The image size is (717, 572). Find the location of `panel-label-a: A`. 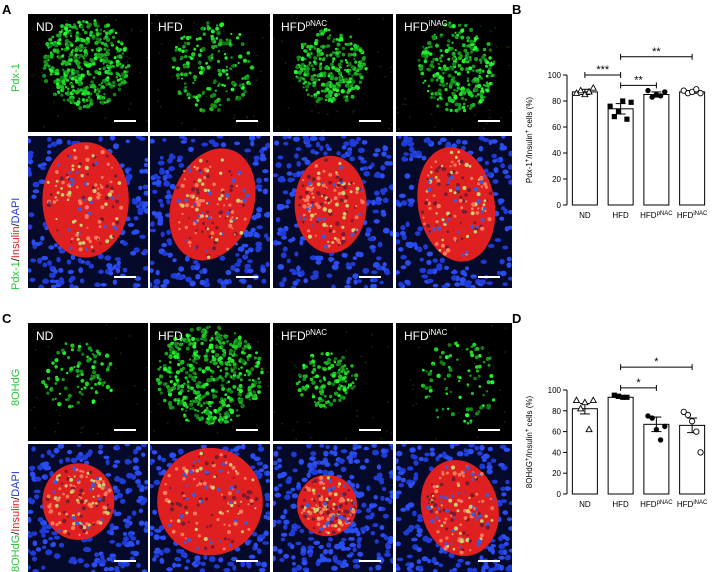

panel-label-a: A is located at coordinates (7, 9).